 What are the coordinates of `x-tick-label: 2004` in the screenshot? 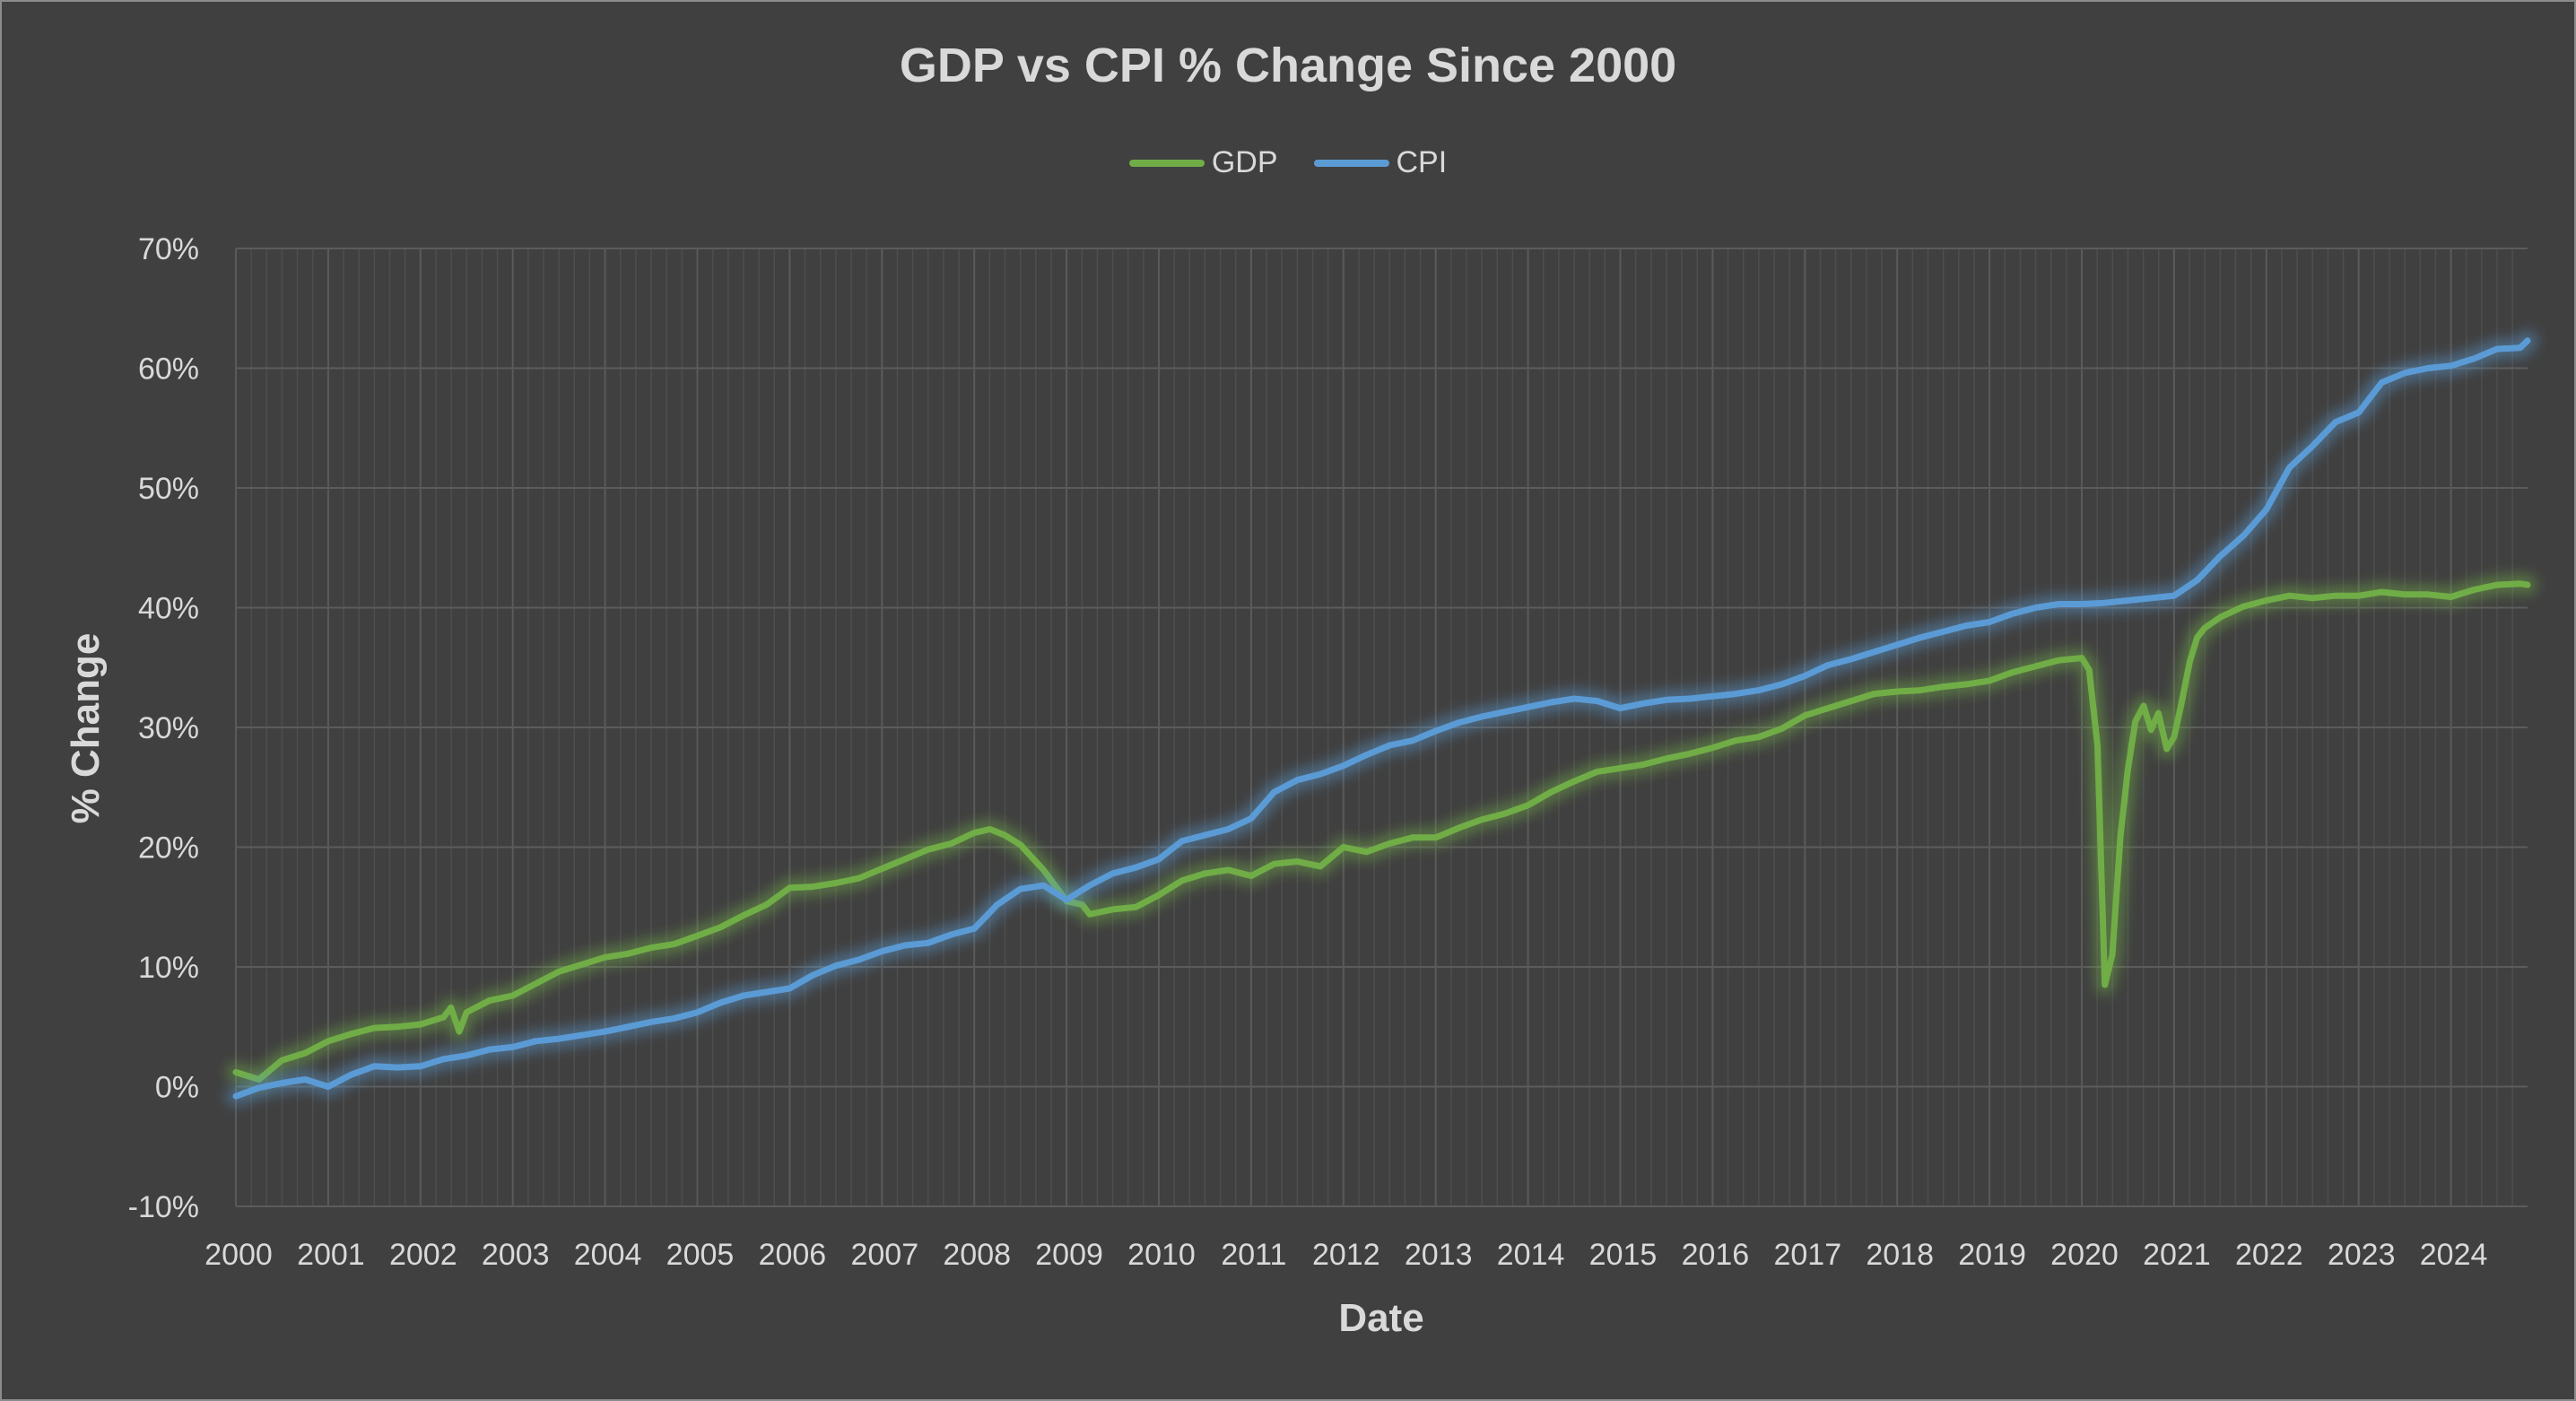 It's located at (608, 1255).